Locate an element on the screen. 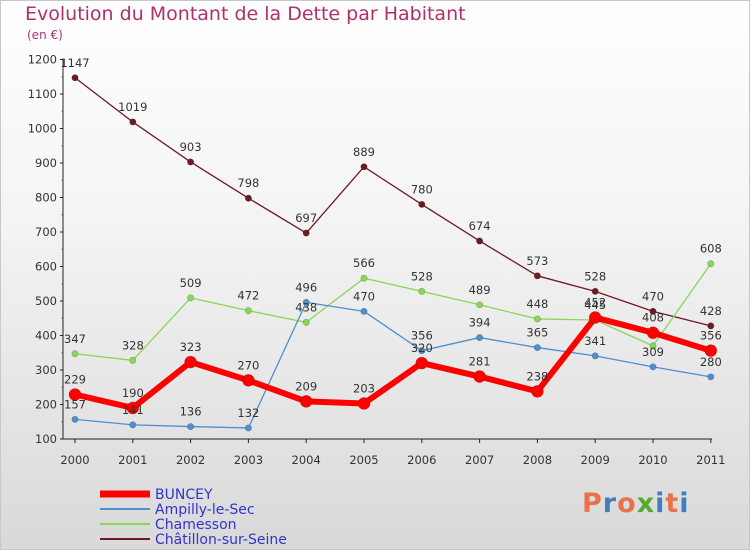 Image resolution: width=750 pixels, height=550 pixels. data-label: 141 is located at coordinates (133, 410).